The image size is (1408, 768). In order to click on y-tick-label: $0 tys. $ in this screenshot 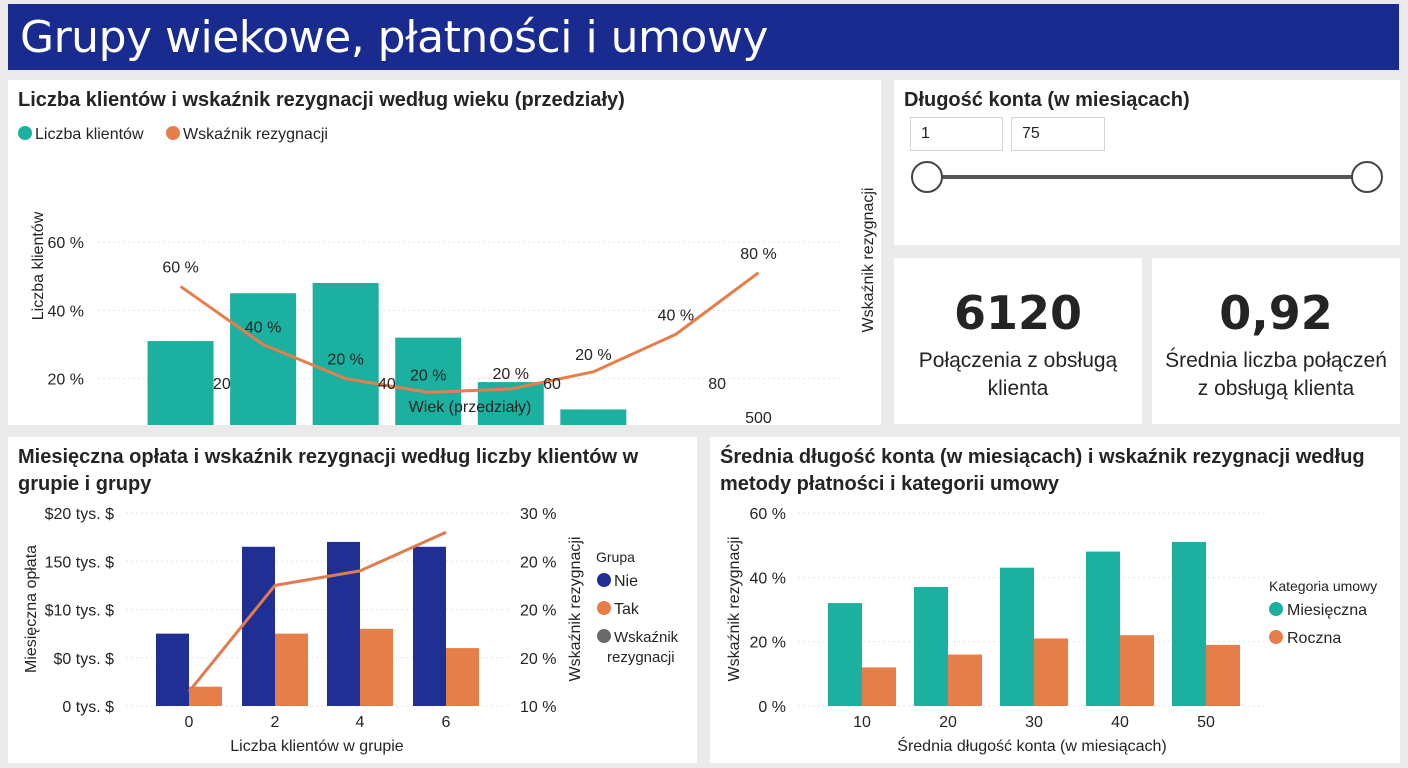, I will do `click(84, 659)`.